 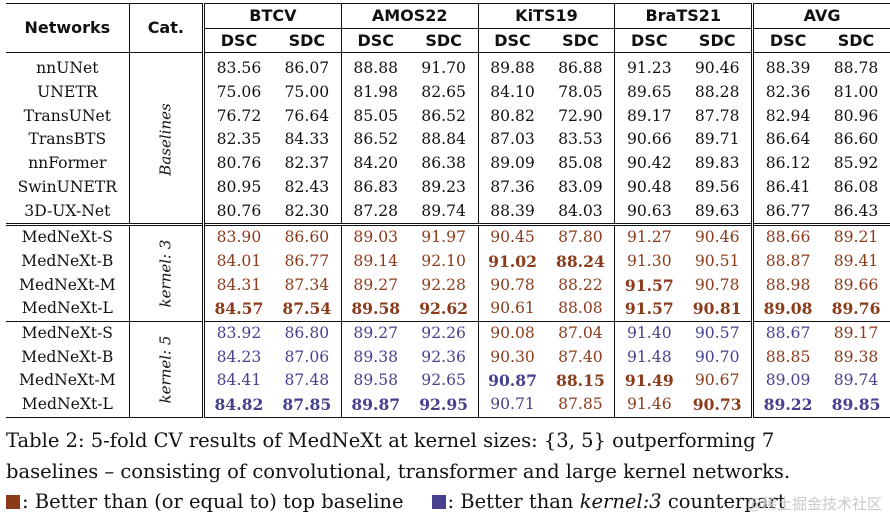 I want to click on value-cell: 89.56, so click(x=717, y=186).